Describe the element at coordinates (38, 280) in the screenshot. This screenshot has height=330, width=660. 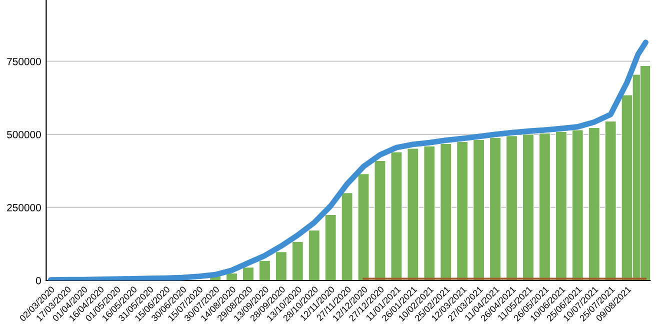
I see `y-tick-label: 0` at that location.